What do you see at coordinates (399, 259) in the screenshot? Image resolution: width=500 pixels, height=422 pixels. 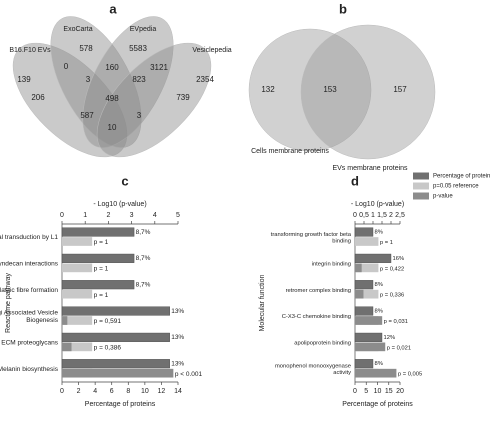 I see `value-label: 16%` at bounding box center [399, 259].